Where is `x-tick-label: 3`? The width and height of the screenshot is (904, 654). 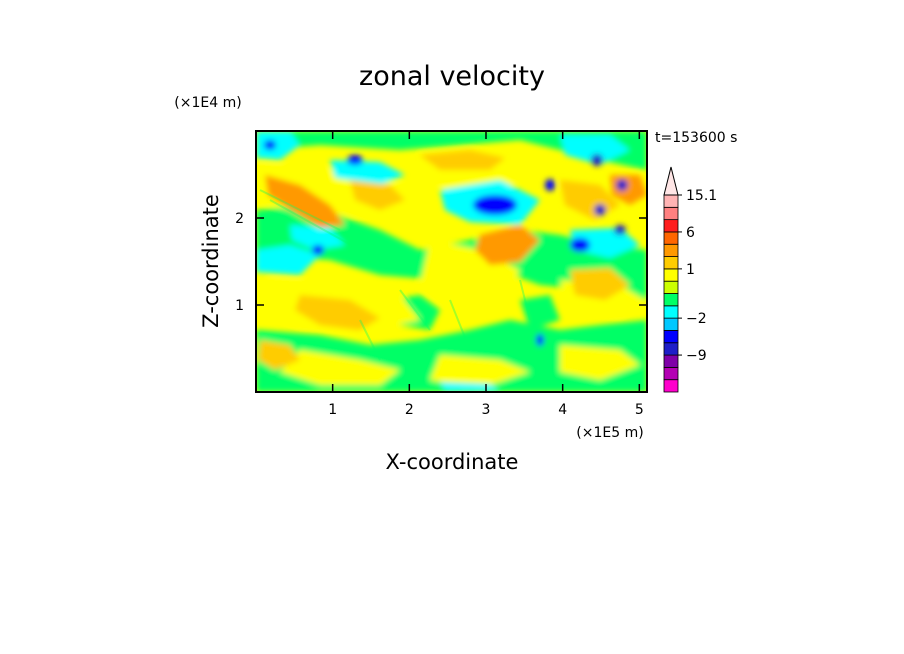
x-tick-label: 3 is located at coordinates (486, 410).